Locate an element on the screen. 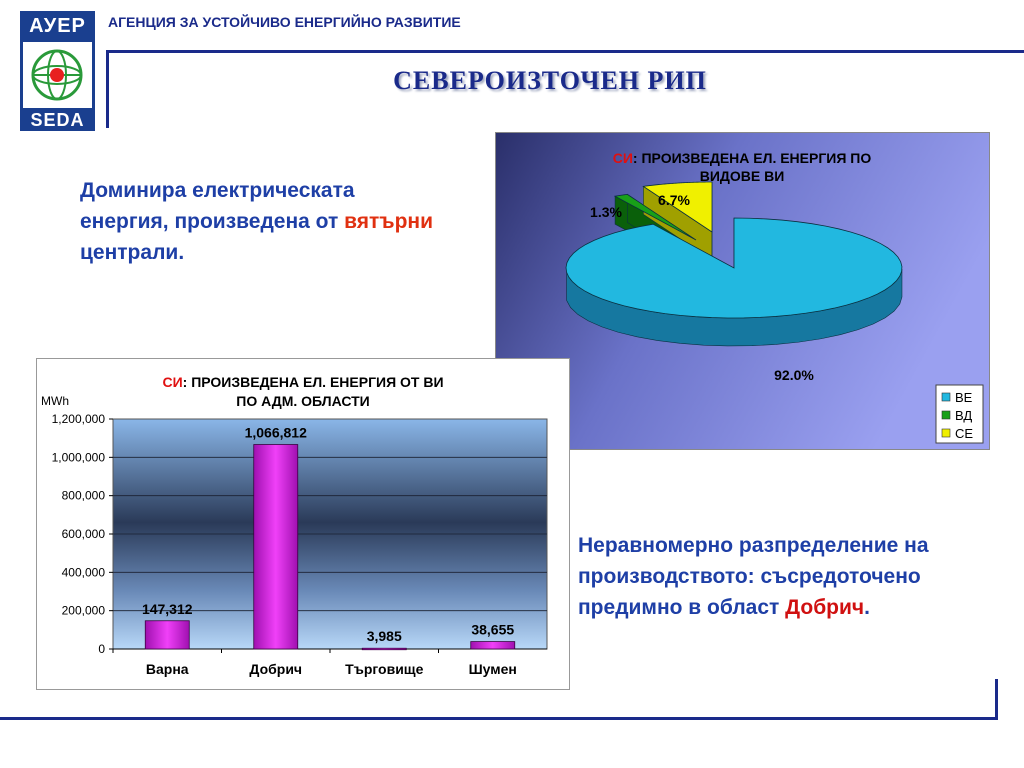  seda-logo: АУЕР SEDA is located at coordinates (57, 71).